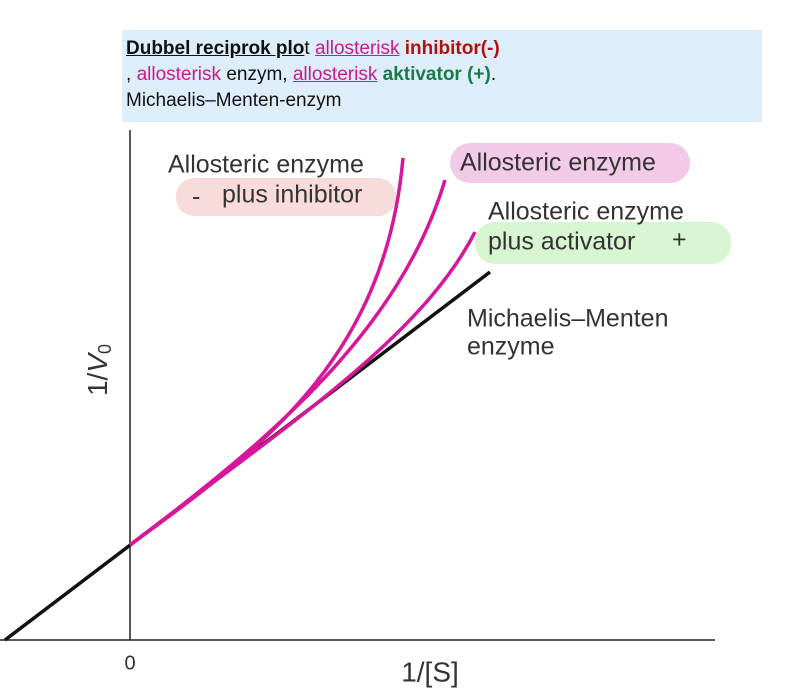 This screenshot has height=696, width=800. Describe the element at coordinates (586, 212) in the screenshot. I see `activator-title: Allosteric enzyme` at that location.